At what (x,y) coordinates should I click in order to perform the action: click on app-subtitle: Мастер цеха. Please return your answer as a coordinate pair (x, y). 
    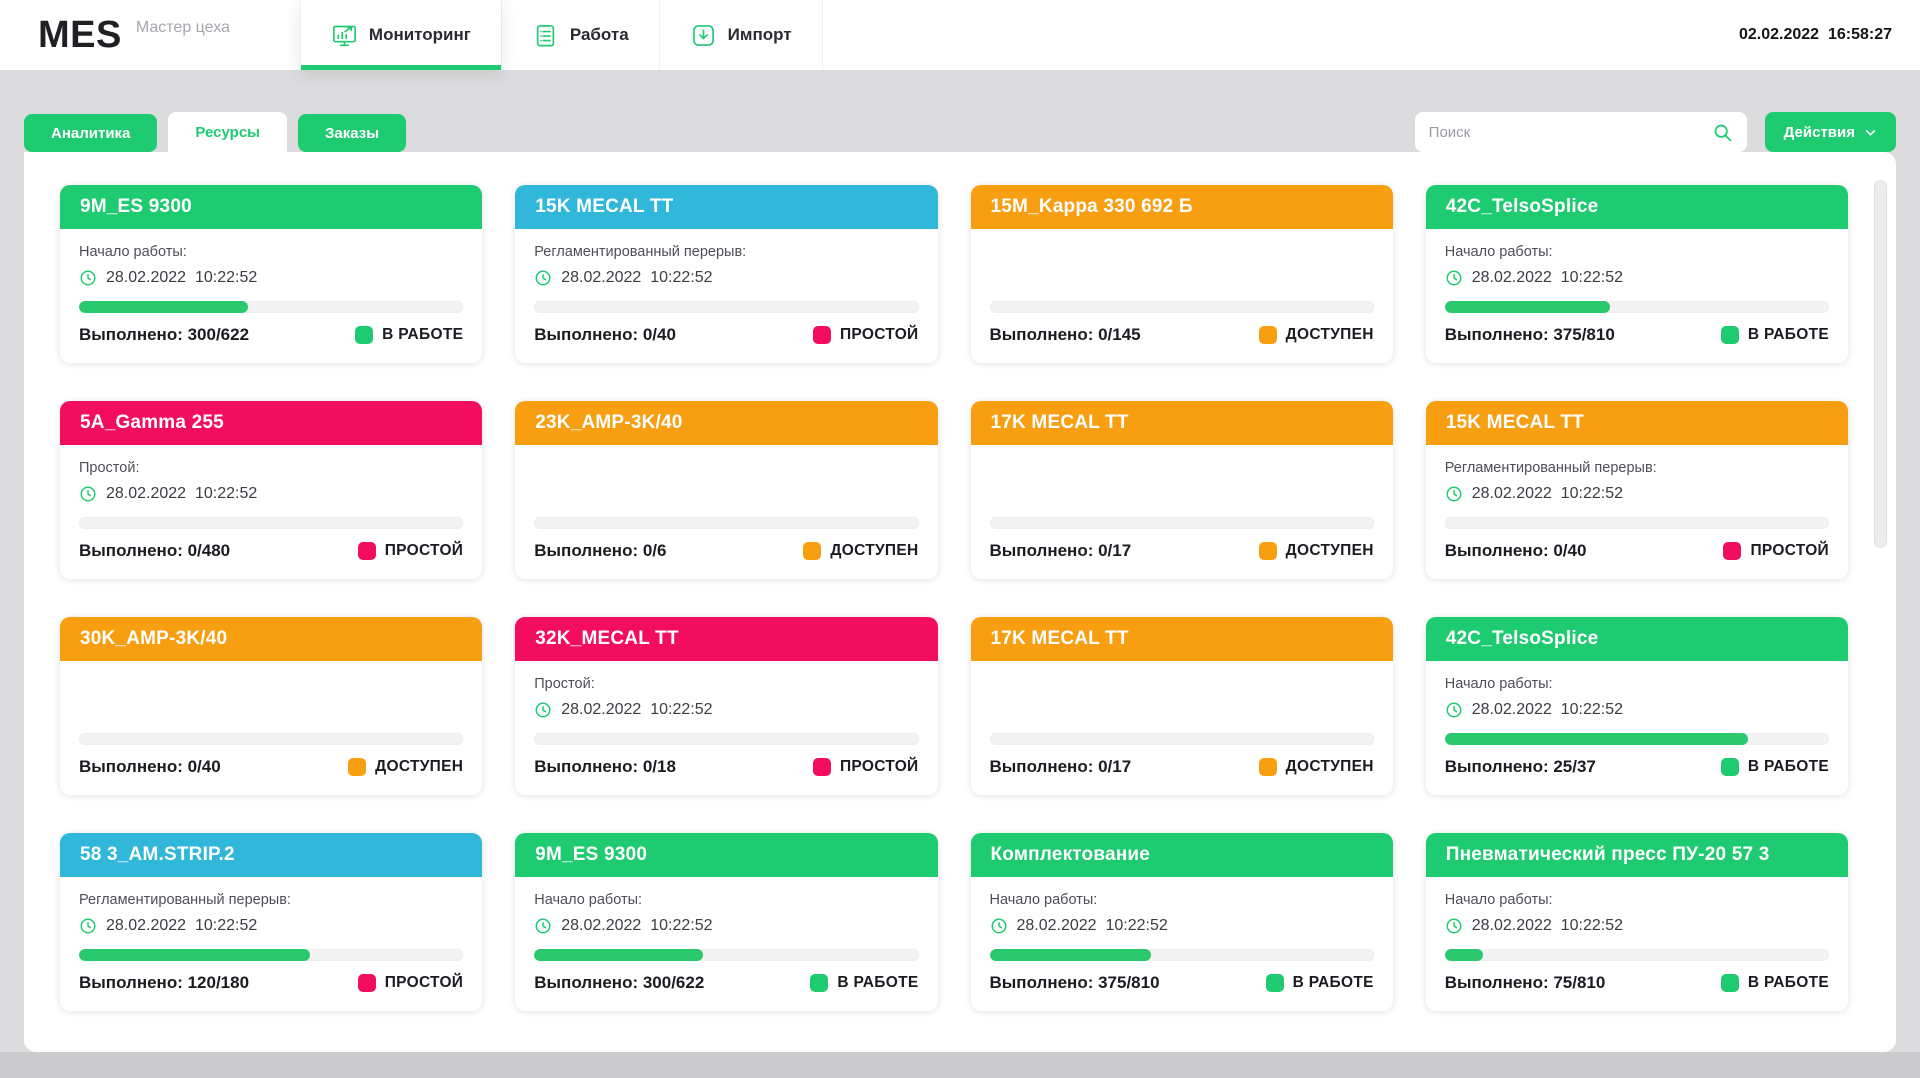
    Looking at the image, I should click on (182, 27).